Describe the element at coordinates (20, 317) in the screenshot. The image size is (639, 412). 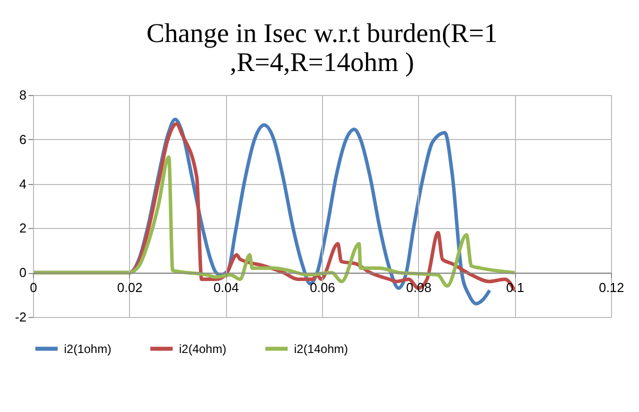
I see `y-tick-label: -2` at that location.